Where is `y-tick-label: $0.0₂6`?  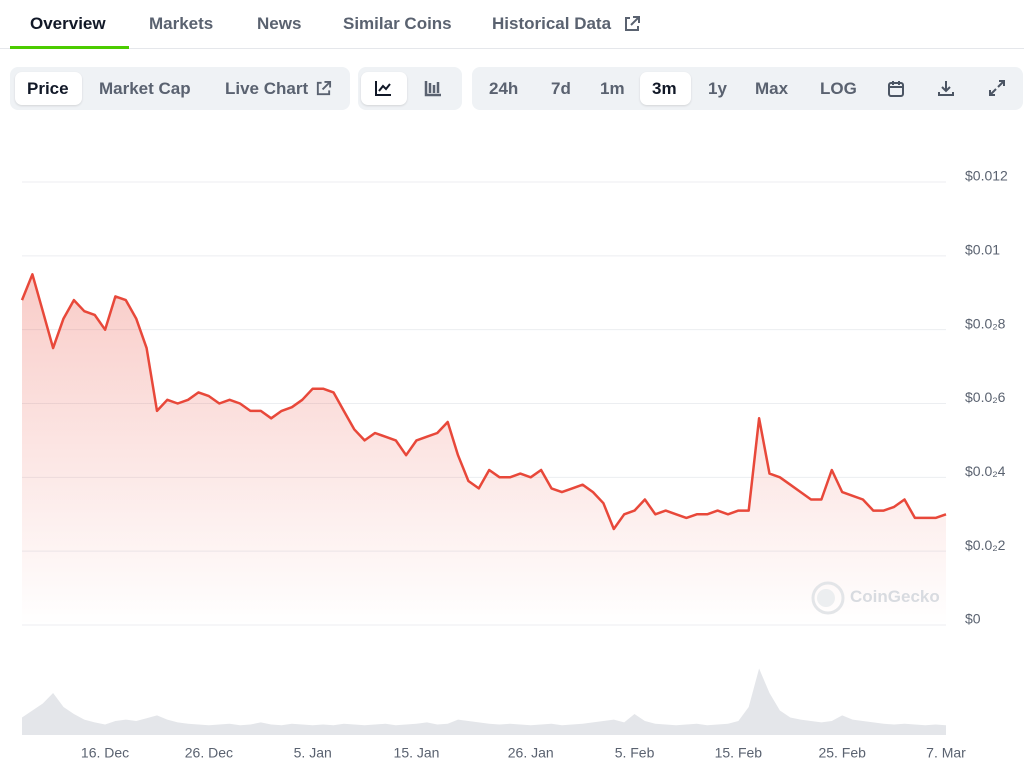
y-tick-label: $0.0₂6 is located at coordinates (985, 397).